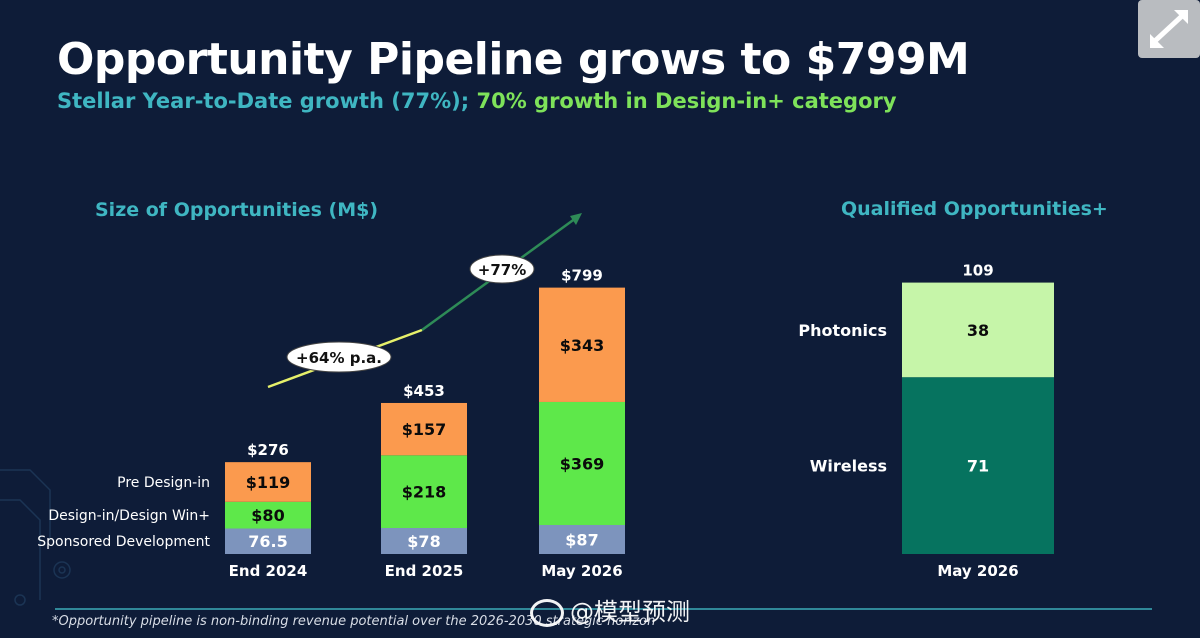 The image size is (1200, 638). I want to click on bar-label-end-2024-design-in-design-win: $80, so click(267, 515).